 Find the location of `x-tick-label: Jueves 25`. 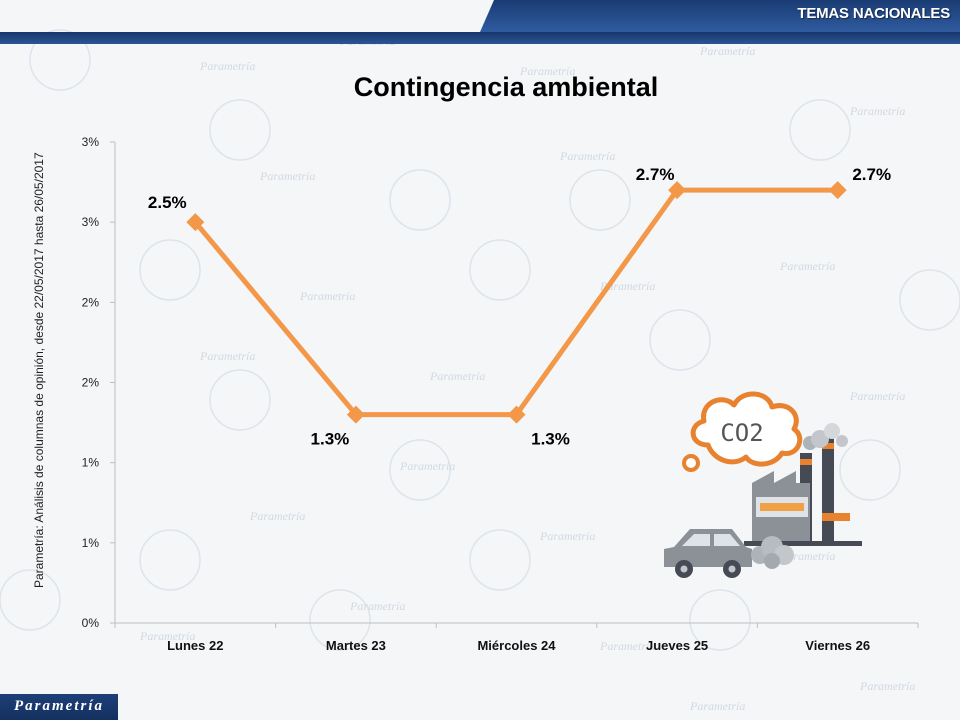

x-tick-label: Jueves 25 is located at coordinates (677, 645).